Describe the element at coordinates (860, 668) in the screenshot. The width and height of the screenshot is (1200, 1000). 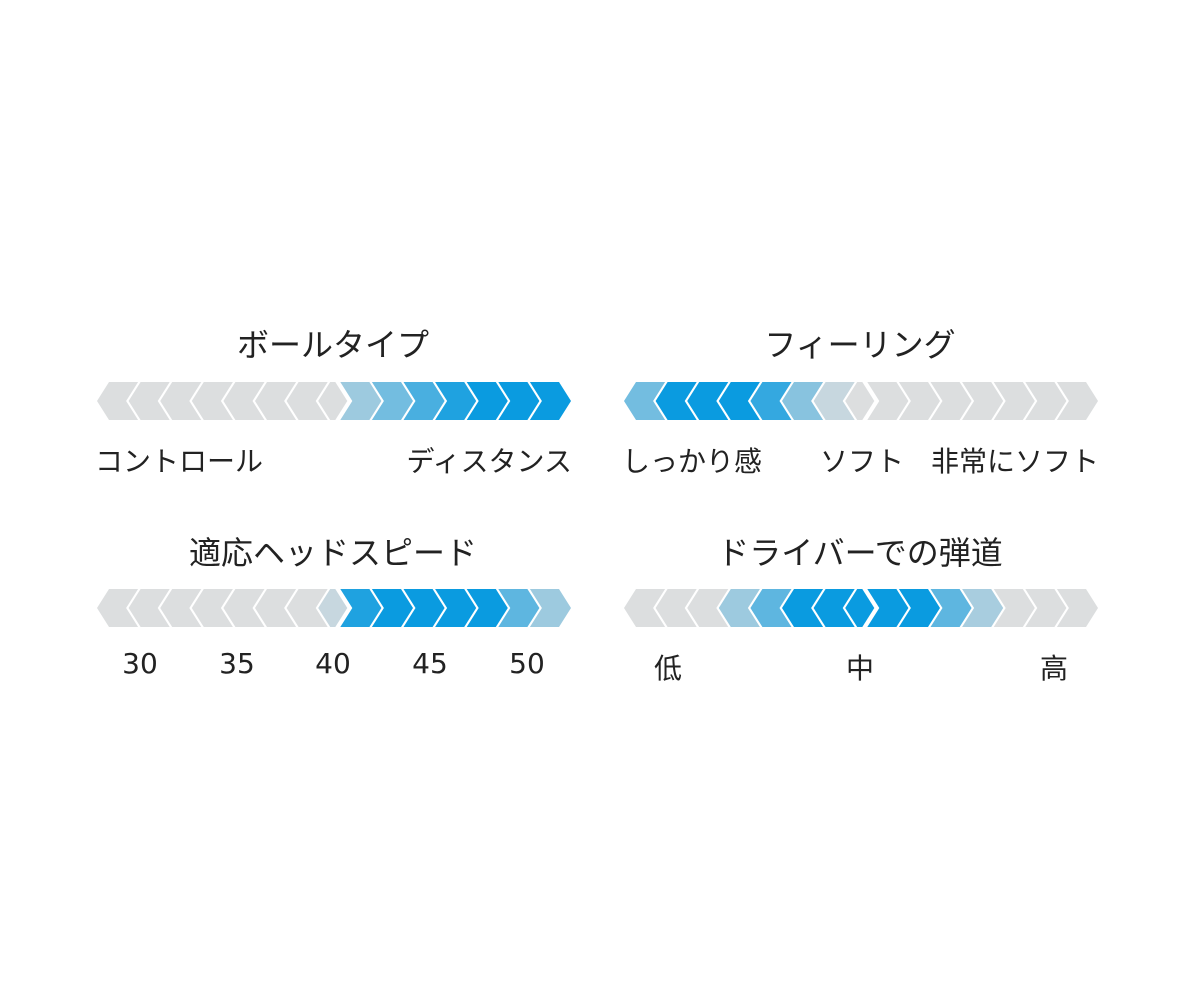
I see `label-mid: 中` at that location.